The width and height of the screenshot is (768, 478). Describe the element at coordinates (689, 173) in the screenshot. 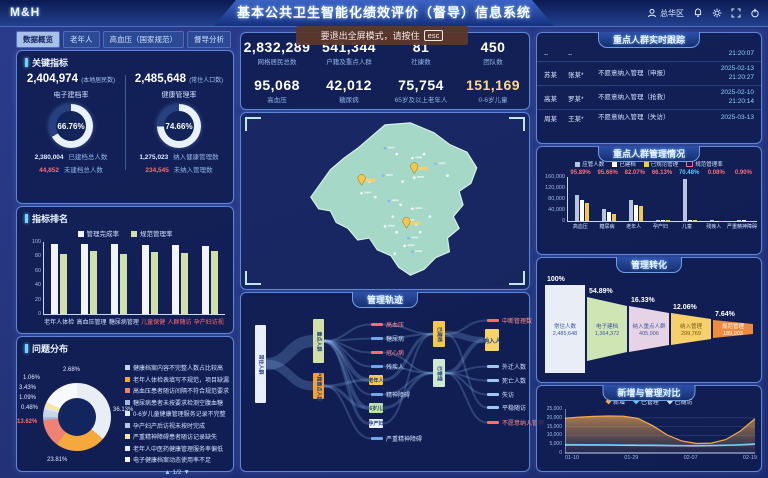

I see `mgmt-percent: 70.48%` at that location.